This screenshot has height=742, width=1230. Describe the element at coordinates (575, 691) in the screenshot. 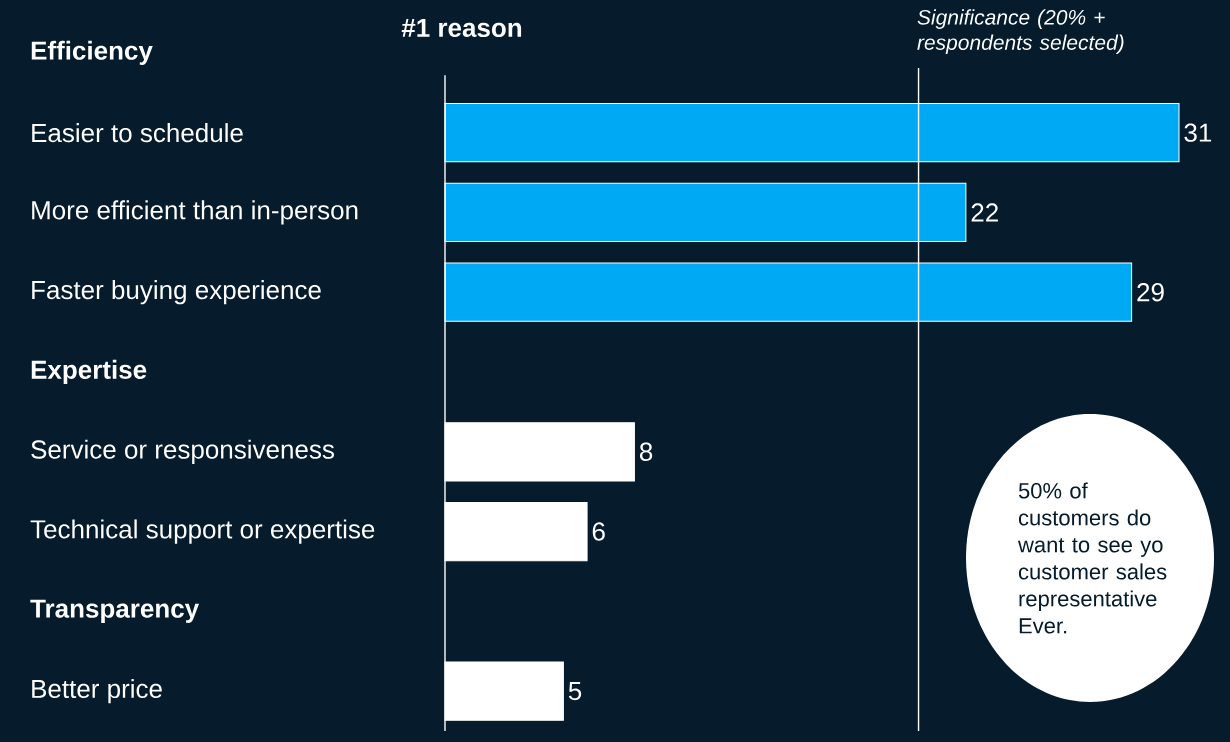

I see `data-label: 5` at that location.